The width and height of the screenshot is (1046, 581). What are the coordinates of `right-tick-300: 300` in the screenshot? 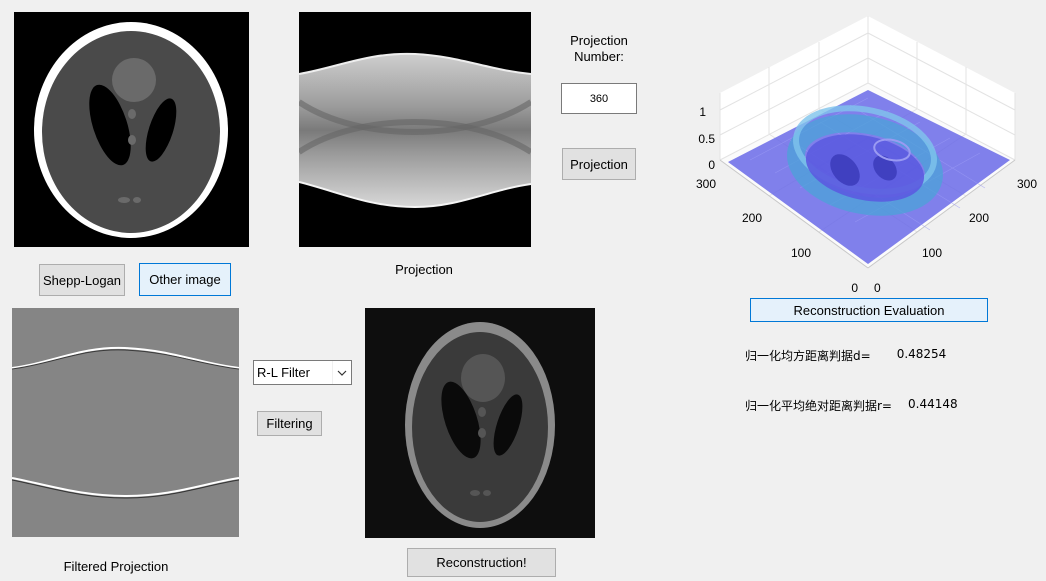 It's located at (1027, 184).